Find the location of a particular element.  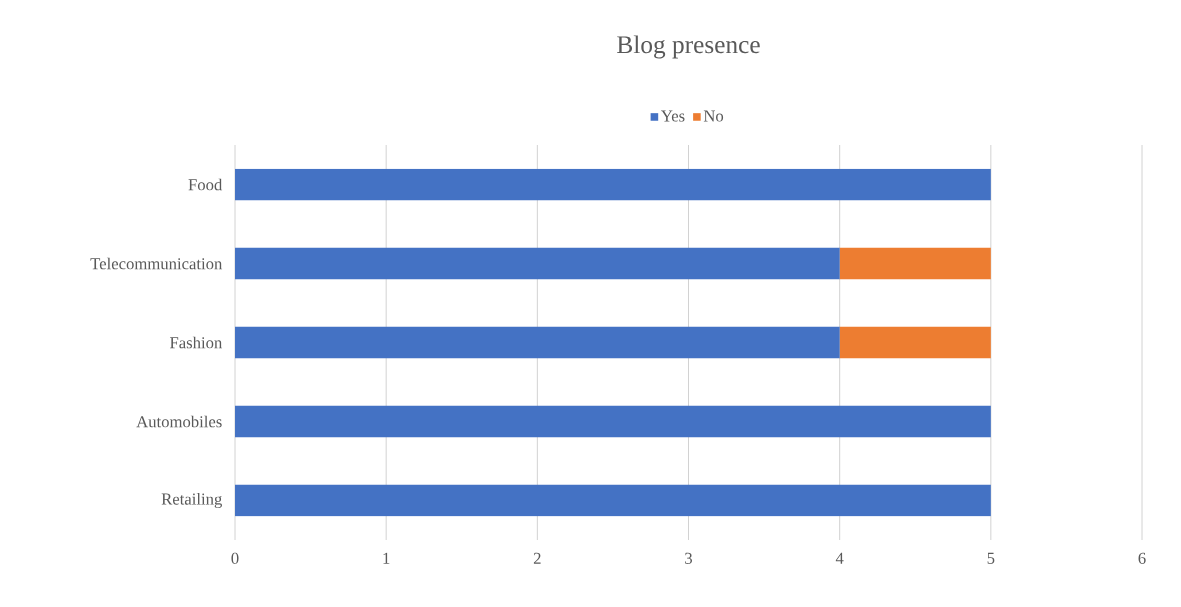

y-tick-label: Fashion is located at coordinates (196, 342).